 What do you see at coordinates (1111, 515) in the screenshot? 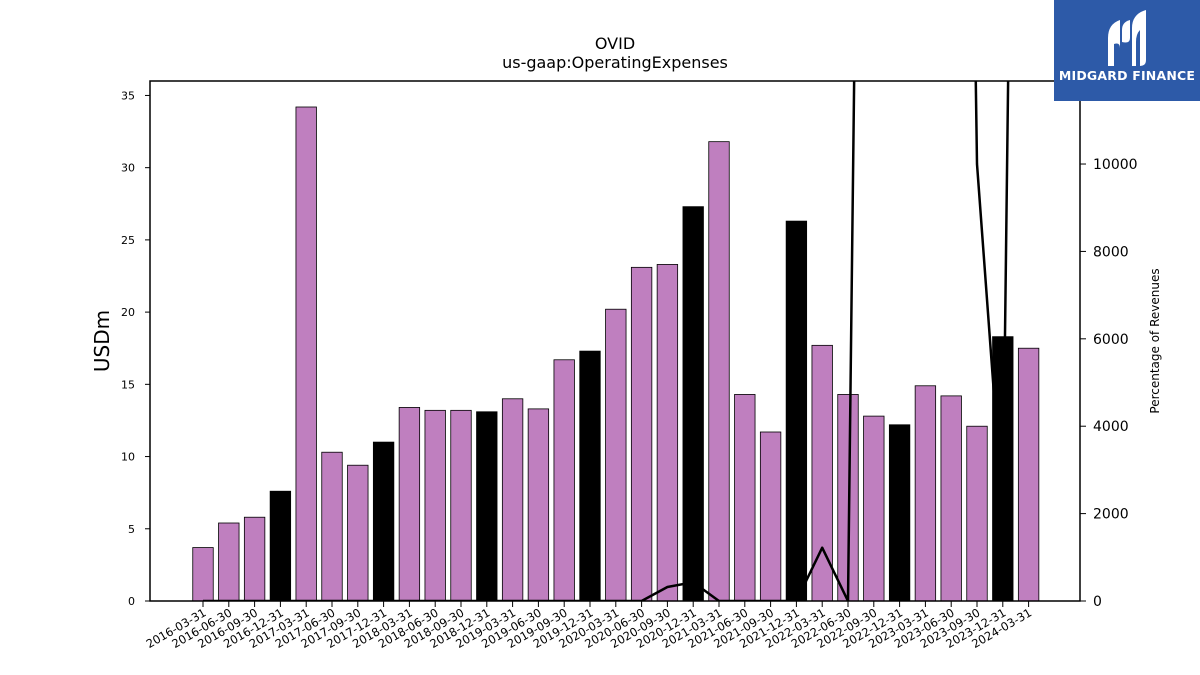
I see `y2-tick-label: 2000` at bounding box center [1111, 515].